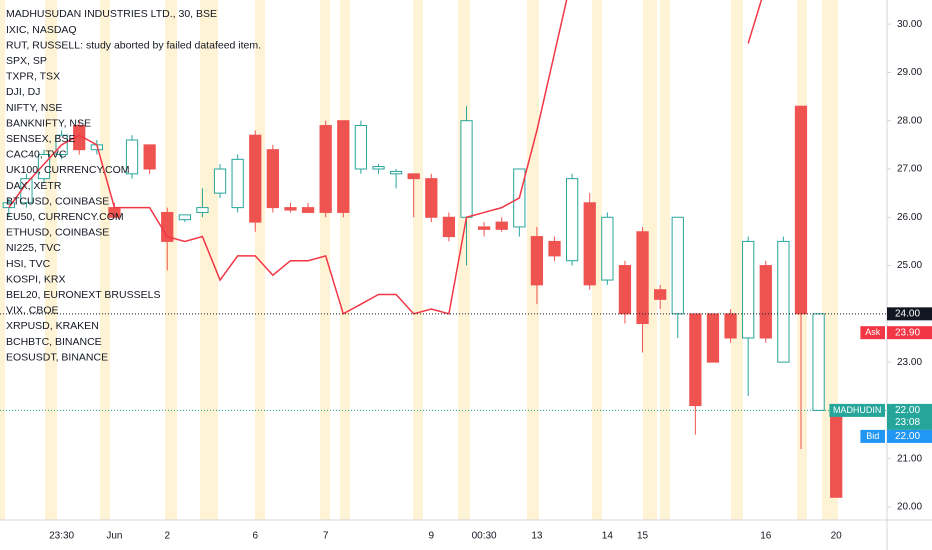 This screenshot has height=550, width=932. What do you see at coordinates (608, 536) in the screenshot?
I see `x-tick-label: 14` at bounding box center [608, 536].